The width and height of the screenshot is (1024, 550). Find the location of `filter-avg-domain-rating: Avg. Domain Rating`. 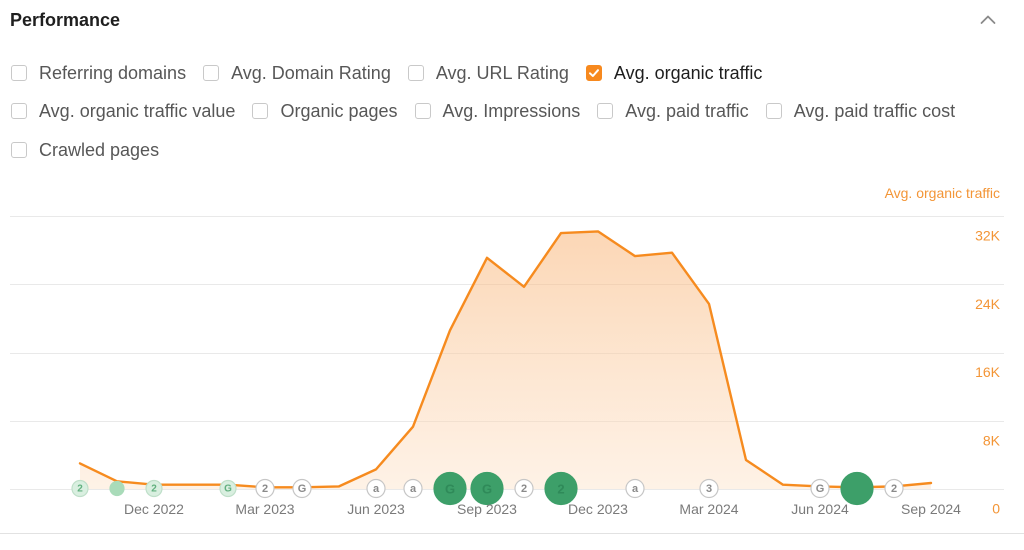

filter-avg-domain-rating: Avg. Domain Rating is located at coordinates (297, 73).